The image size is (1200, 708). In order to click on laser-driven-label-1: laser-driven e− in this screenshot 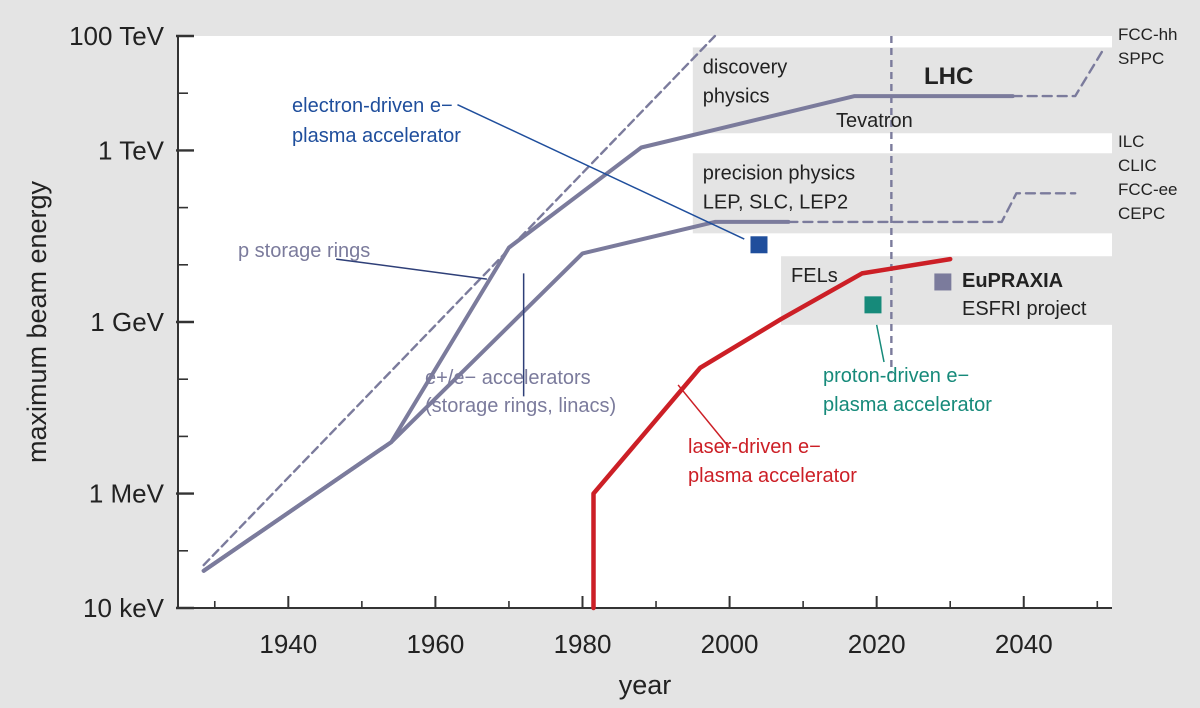, I will do `click(754, 447)`.